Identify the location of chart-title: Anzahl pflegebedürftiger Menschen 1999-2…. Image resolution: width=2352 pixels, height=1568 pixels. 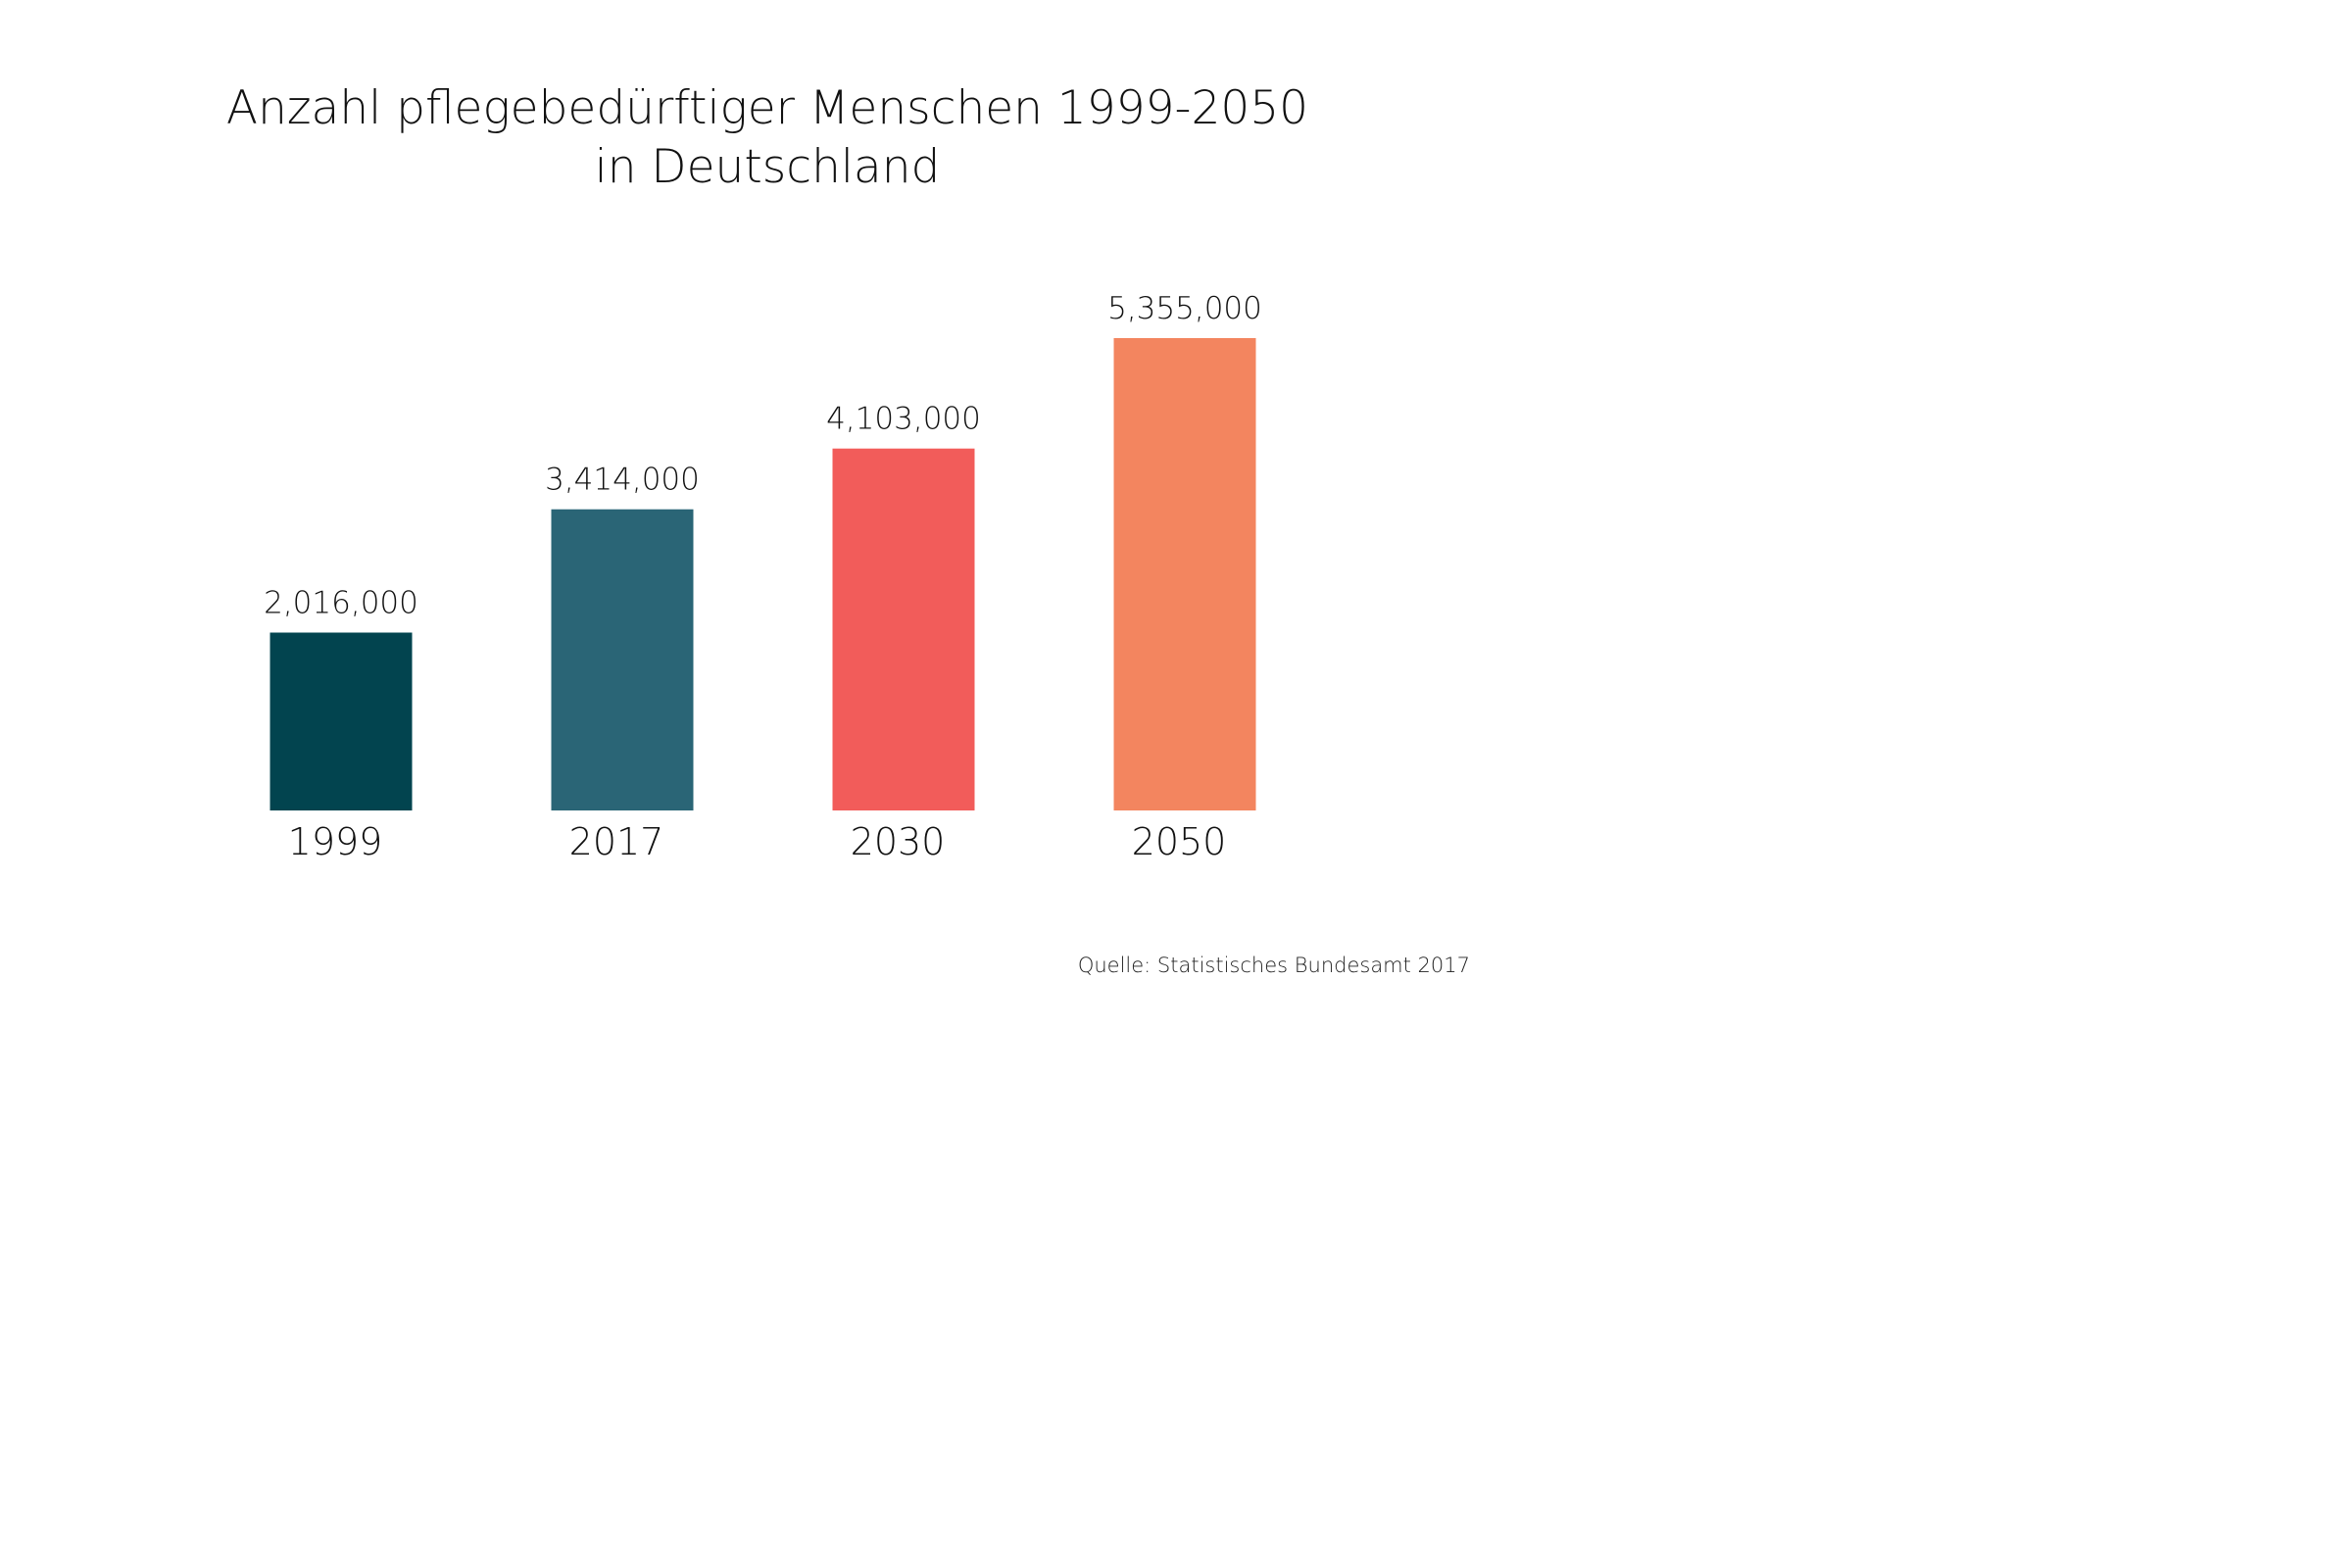
(767, 137).